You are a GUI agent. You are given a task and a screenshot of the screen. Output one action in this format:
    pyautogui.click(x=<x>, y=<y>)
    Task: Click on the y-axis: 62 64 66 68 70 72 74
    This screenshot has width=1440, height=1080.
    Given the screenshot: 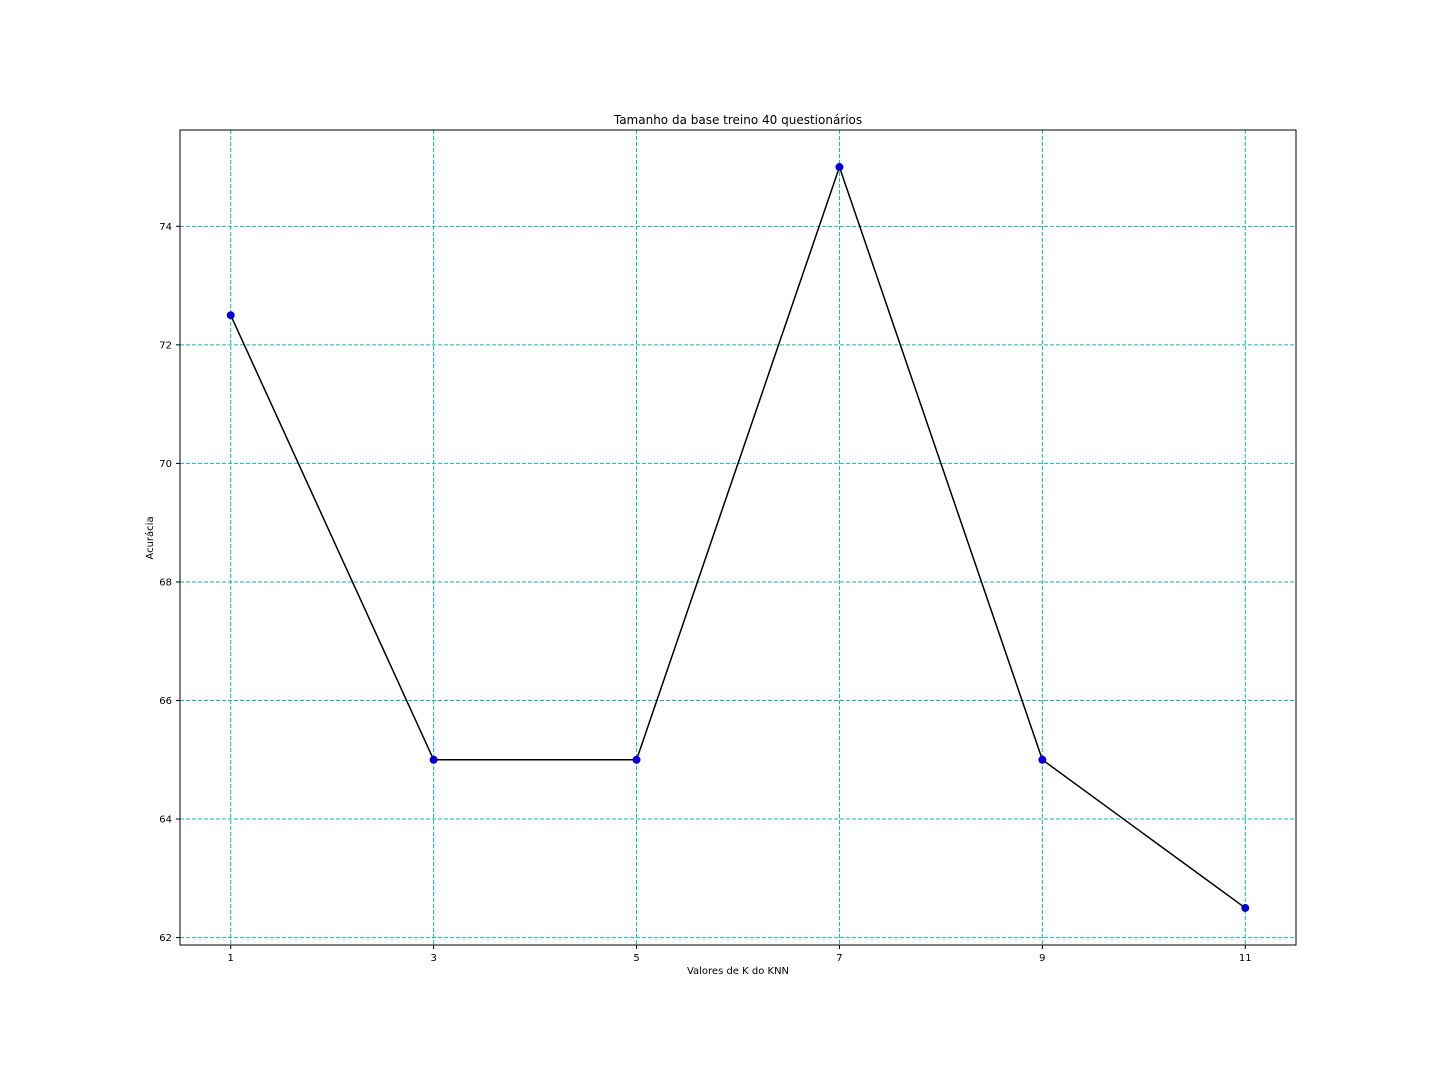 What is the action you would take?
    pyautogui.click(x=169, y=583)
    